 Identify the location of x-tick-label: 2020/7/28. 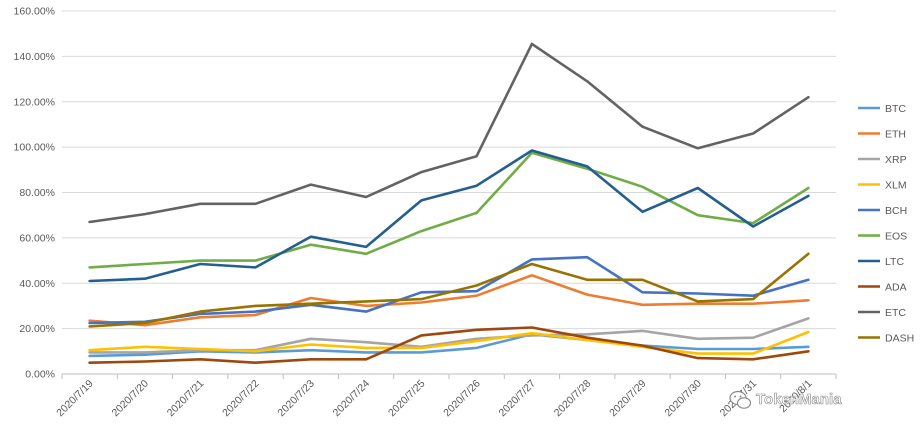
(573, 399).